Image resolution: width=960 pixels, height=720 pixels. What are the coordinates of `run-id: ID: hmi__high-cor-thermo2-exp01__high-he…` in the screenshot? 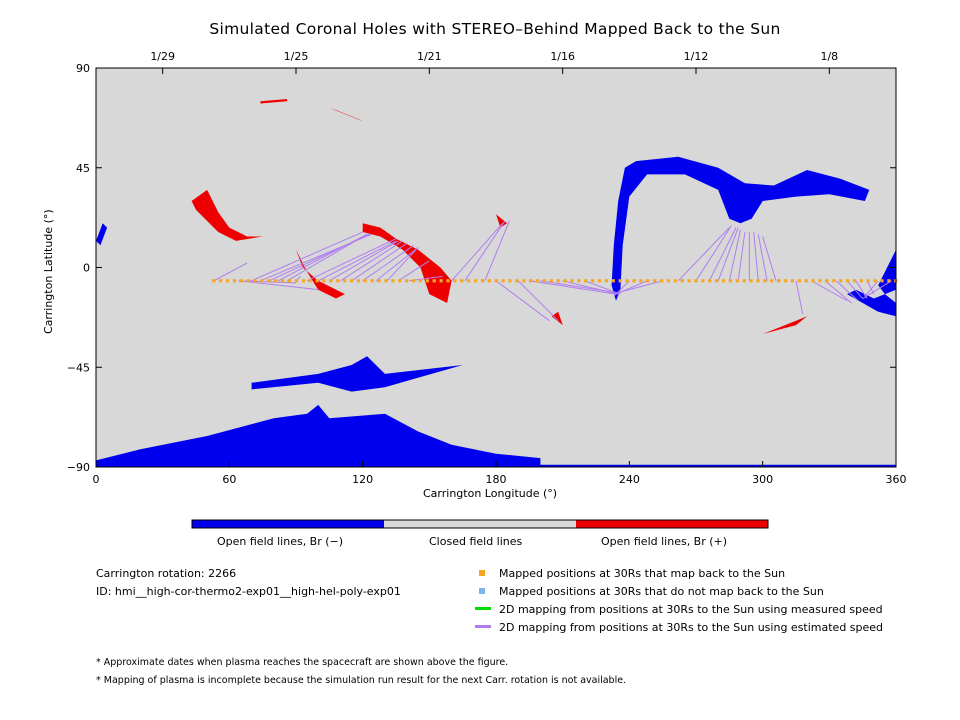 It's located at (248, 591).